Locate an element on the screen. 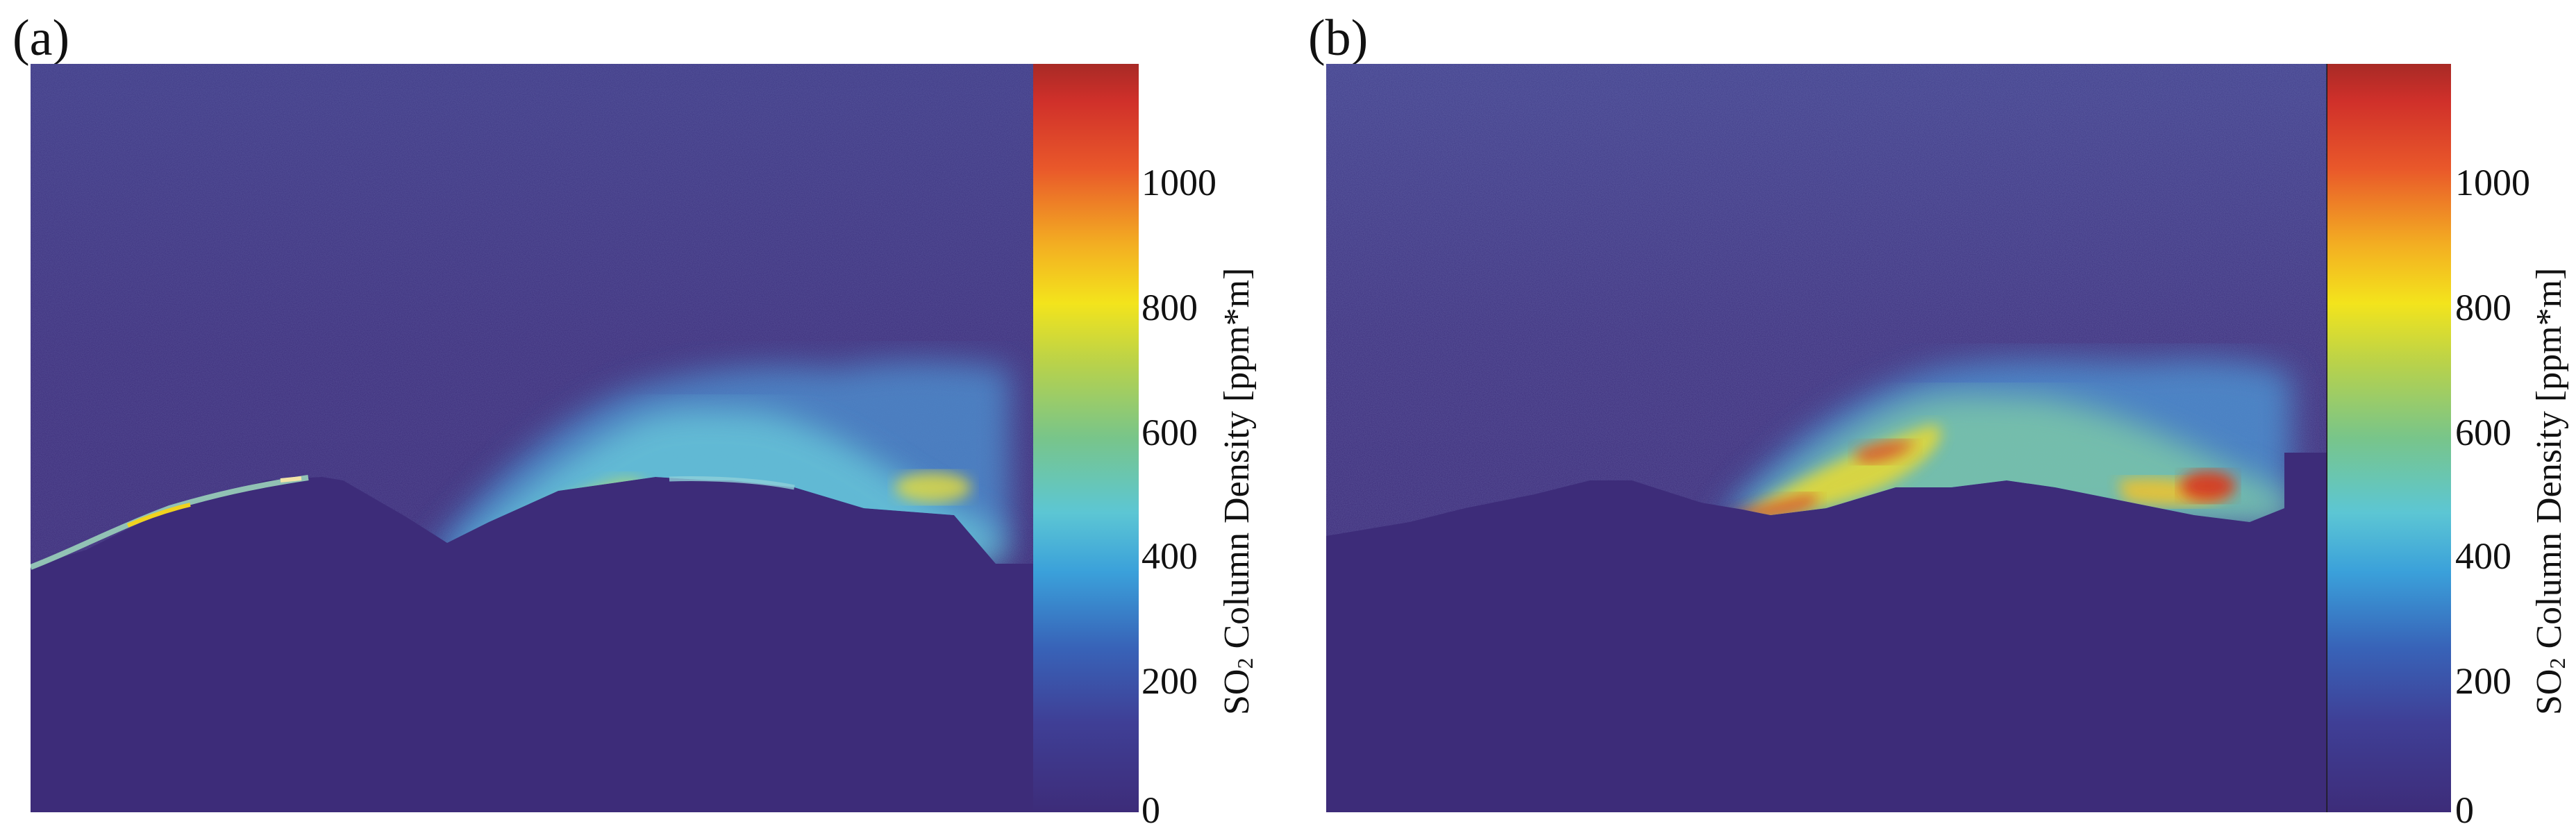  panel-b-tick-1000: 1000 is located at coordinates (2492, 182).